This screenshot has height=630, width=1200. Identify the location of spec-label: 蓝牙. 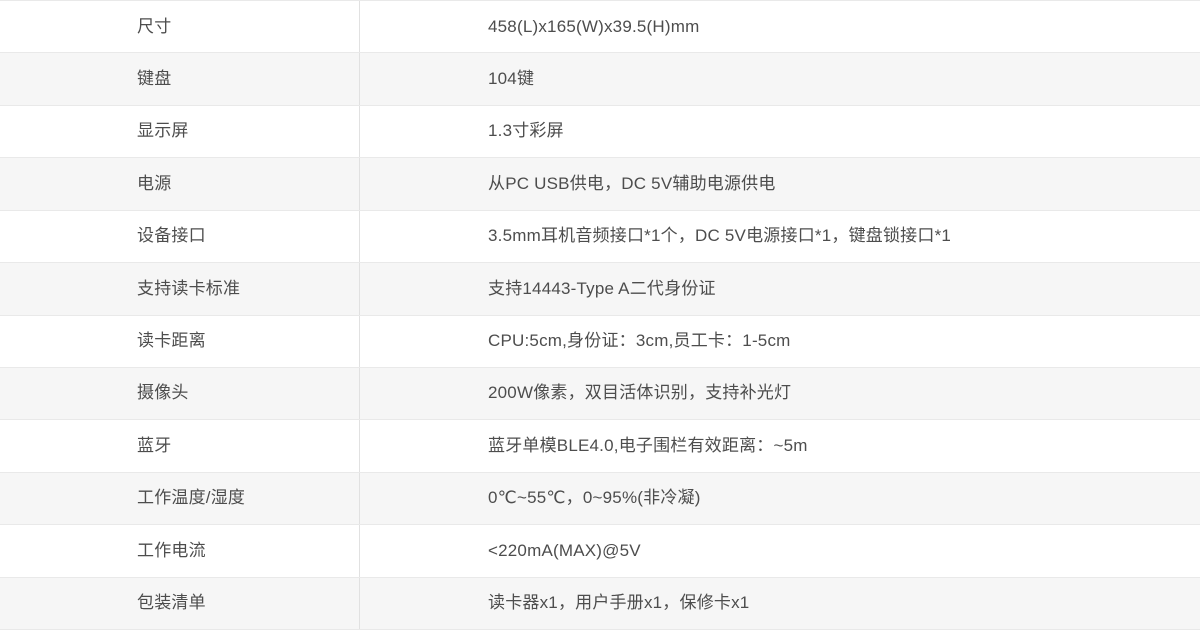
(154, 445).